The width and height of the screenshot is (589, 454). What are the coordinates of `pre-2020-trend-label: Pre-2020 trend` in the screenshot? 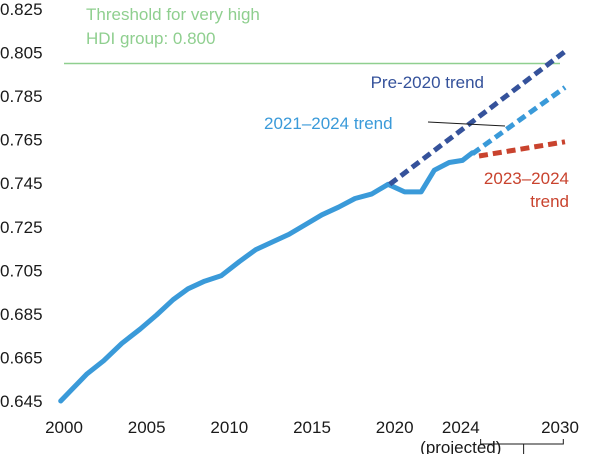 It's located at (427, 82).